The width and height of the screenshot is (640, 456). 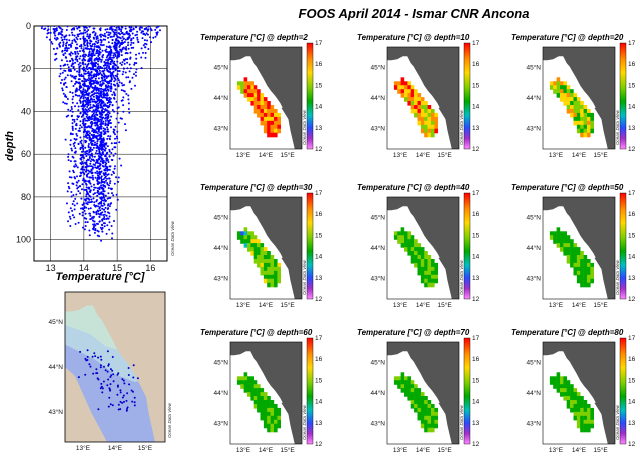 What do you see at coordinates (220, 248) in the screenshot?
I see `lat-label: 44°N` at bounding box center [220, 248].